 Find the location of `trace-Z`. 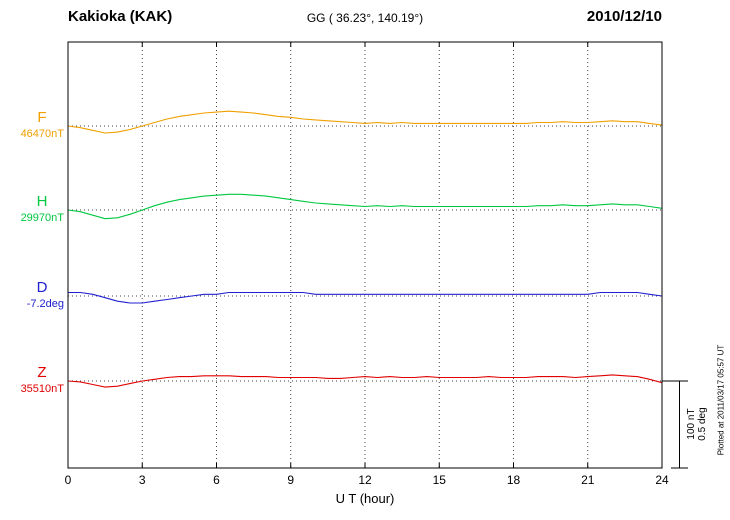

trace-Z is located at coordinates (365, 381).